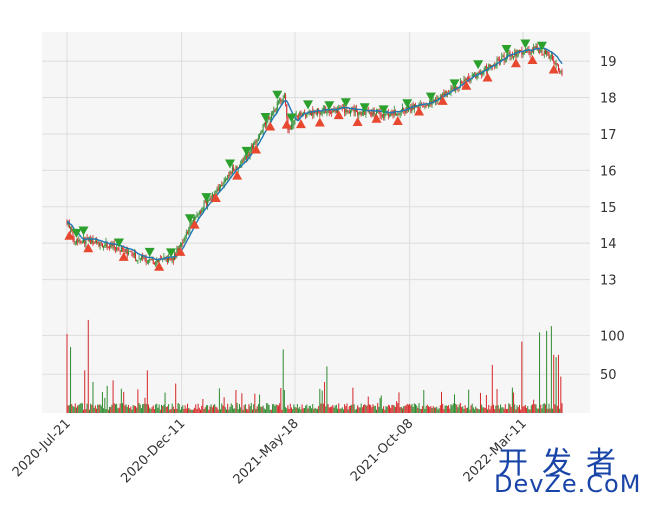 The height and width of the screenshot is (506, 653). I want to click on volume-bars, so click(314, 366).